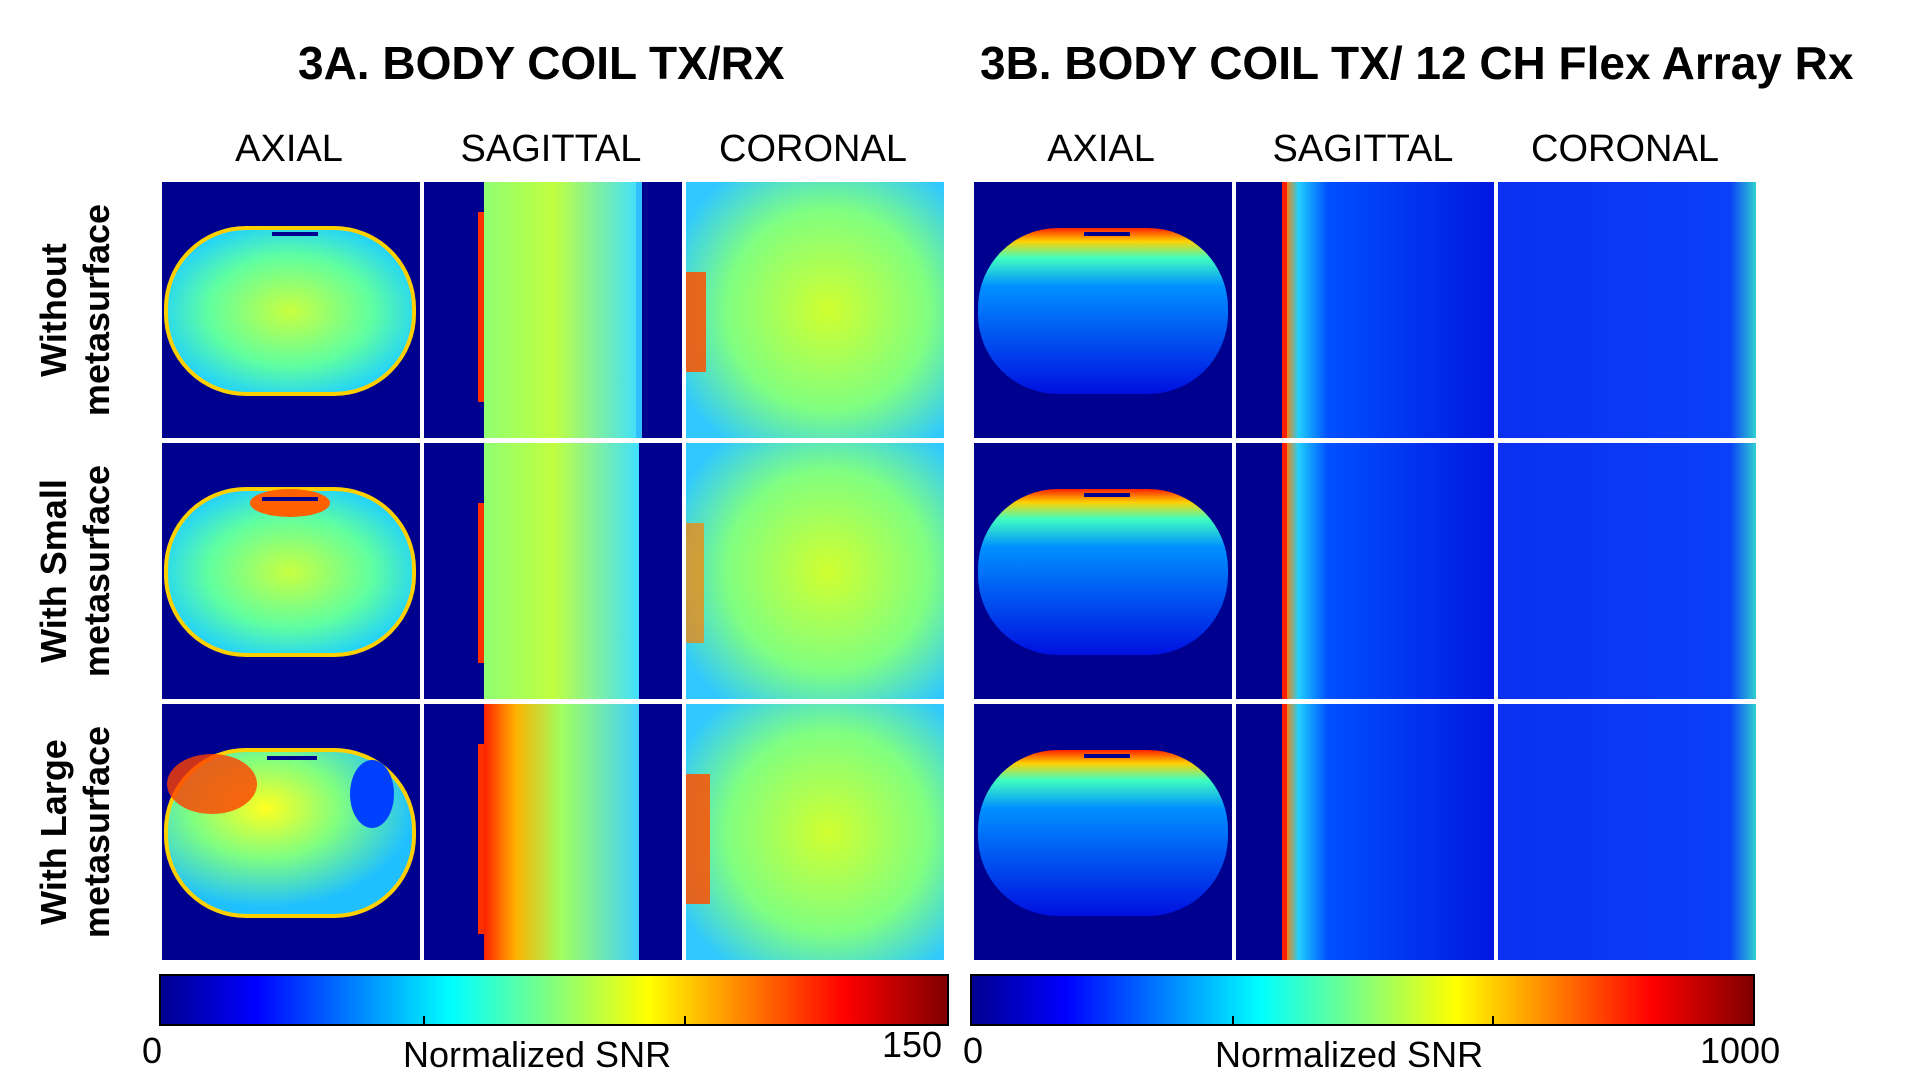 The width and height of the screenshot is (1920, 1080). What do you see at coordinates (553, 832) in the screenshot?
I see `image-a-sagittal-large` at bounding box center [553, 832].